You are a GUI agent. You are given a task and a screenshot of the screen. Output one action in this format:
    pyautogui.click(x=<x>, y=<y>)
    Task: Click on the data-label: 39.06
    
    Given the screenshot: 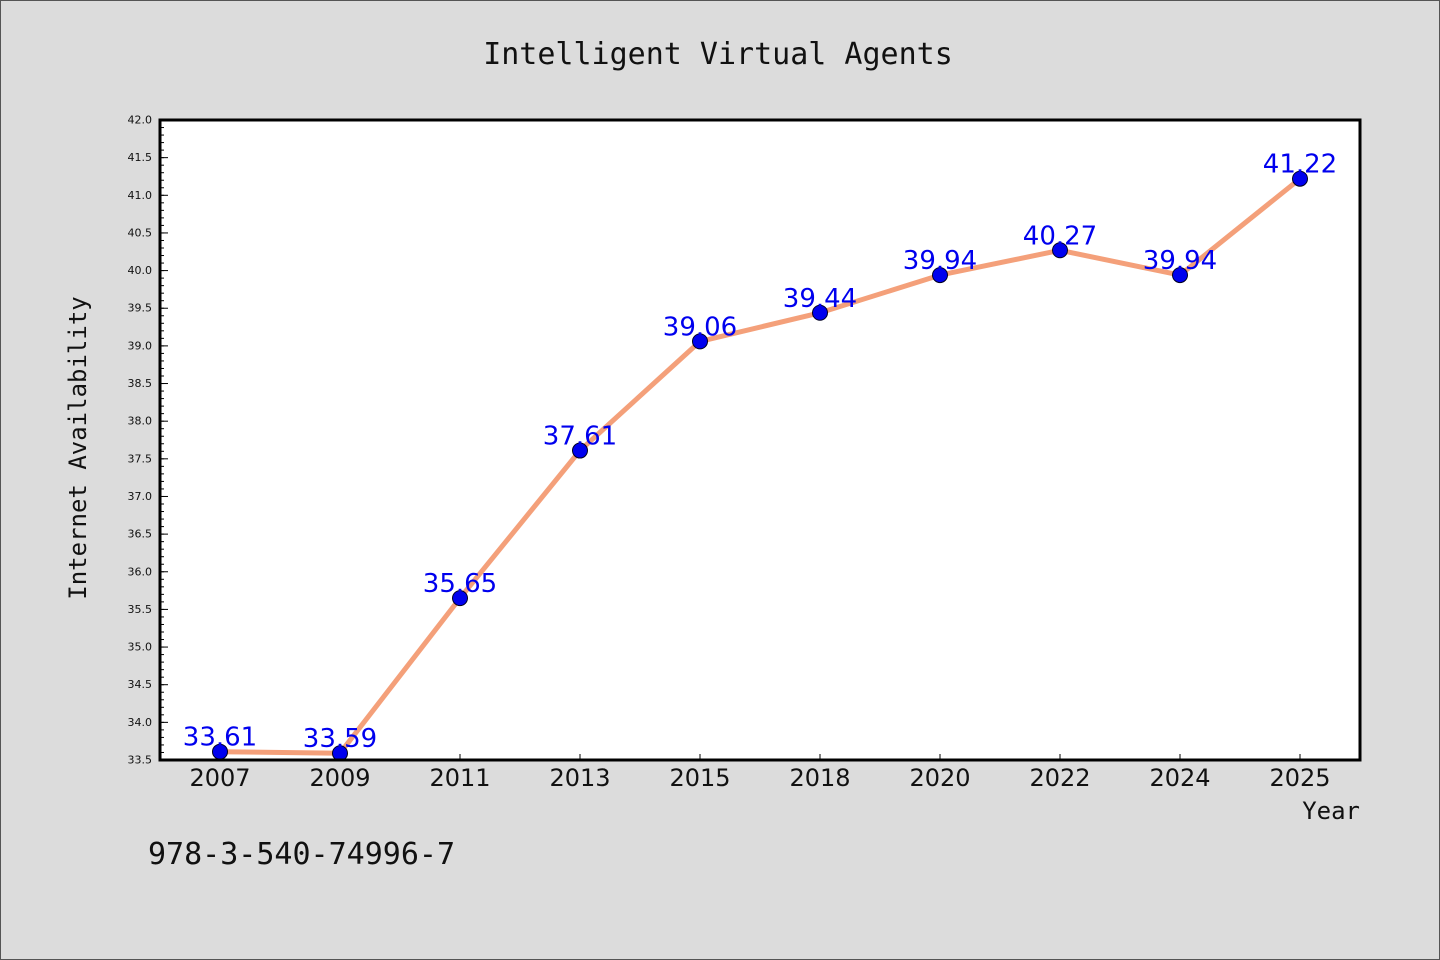 What is the action you would take?
    pyautogui.click(x=700, y=327)
    